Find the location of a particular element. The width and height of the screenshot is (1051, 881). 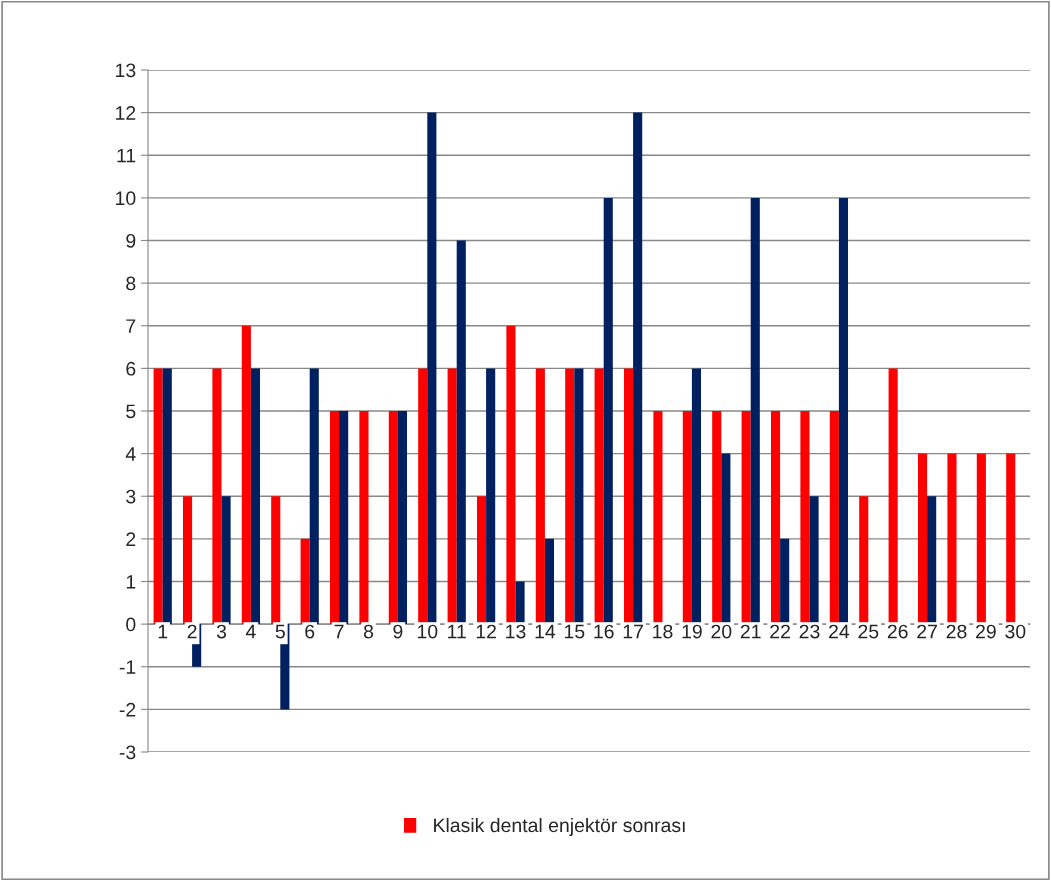

x-tick-label: 6 is located at coordinates (310, 631).